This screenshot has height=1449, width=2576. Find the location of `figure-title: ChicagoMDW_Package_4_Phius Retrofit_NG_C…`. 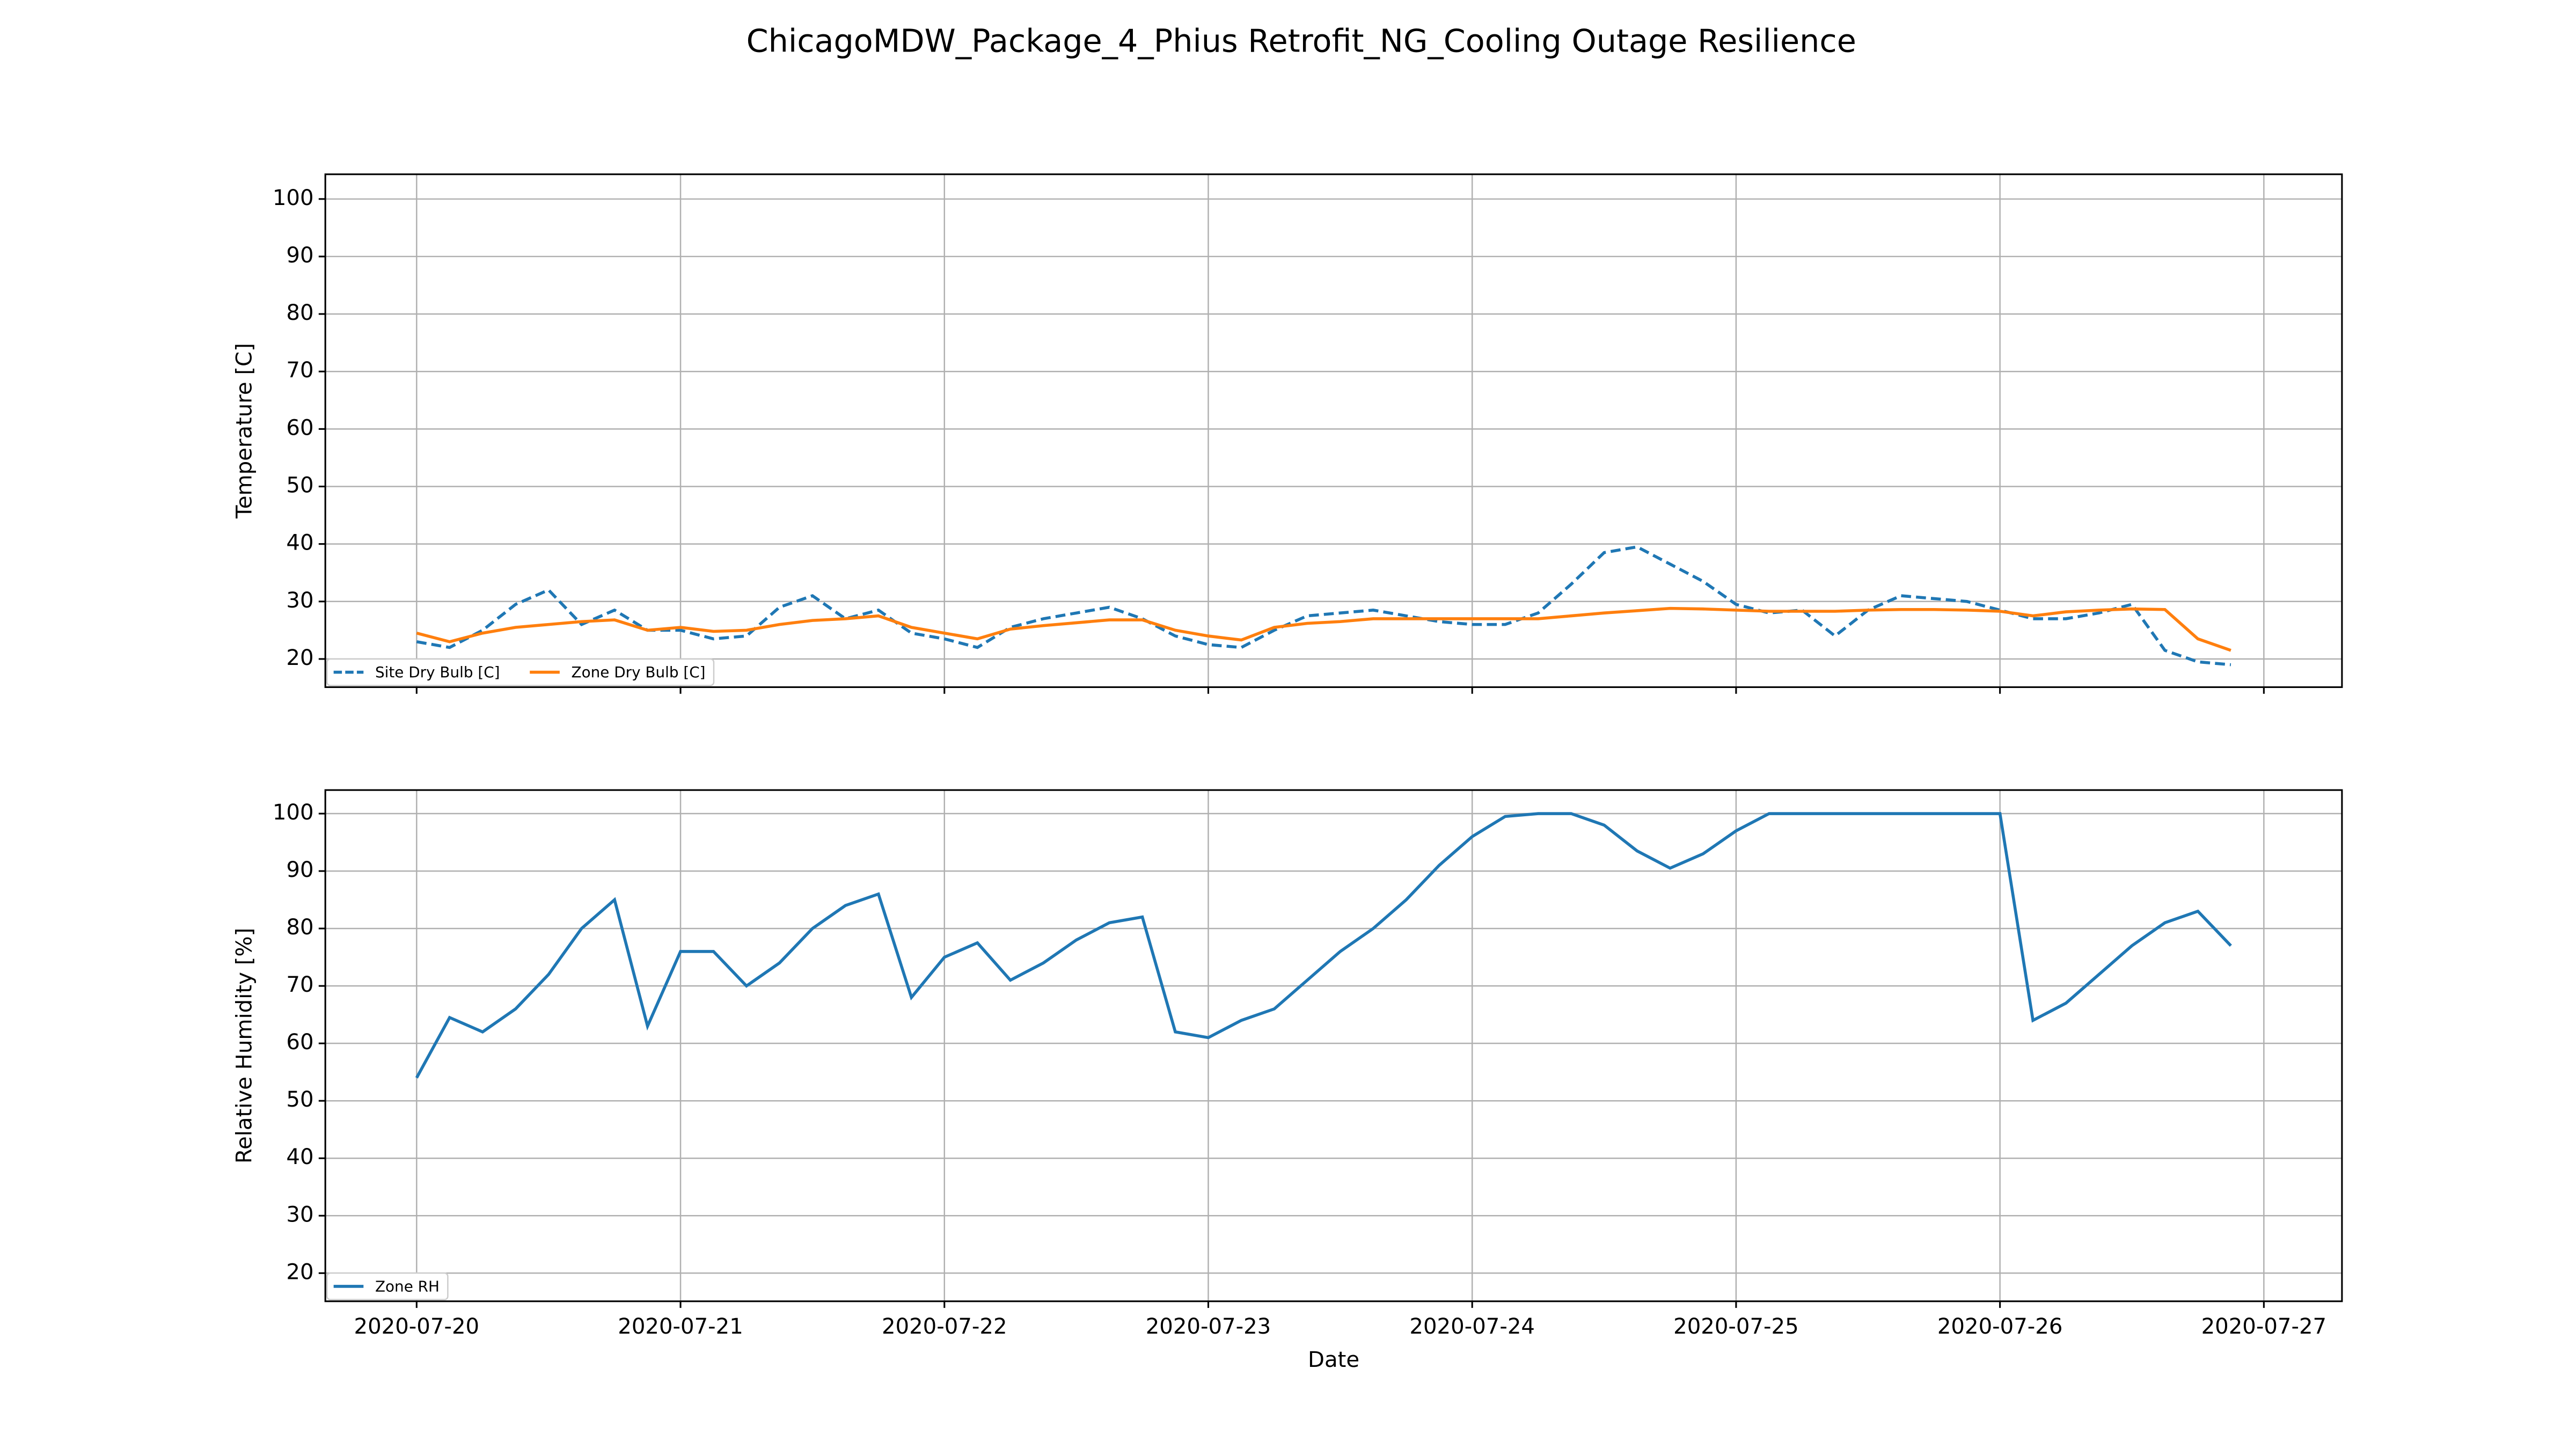

figure-title: ChicagoMDW_Package_4_Phius Retrofit_NG_C… is located at coordinates (1301, 41).